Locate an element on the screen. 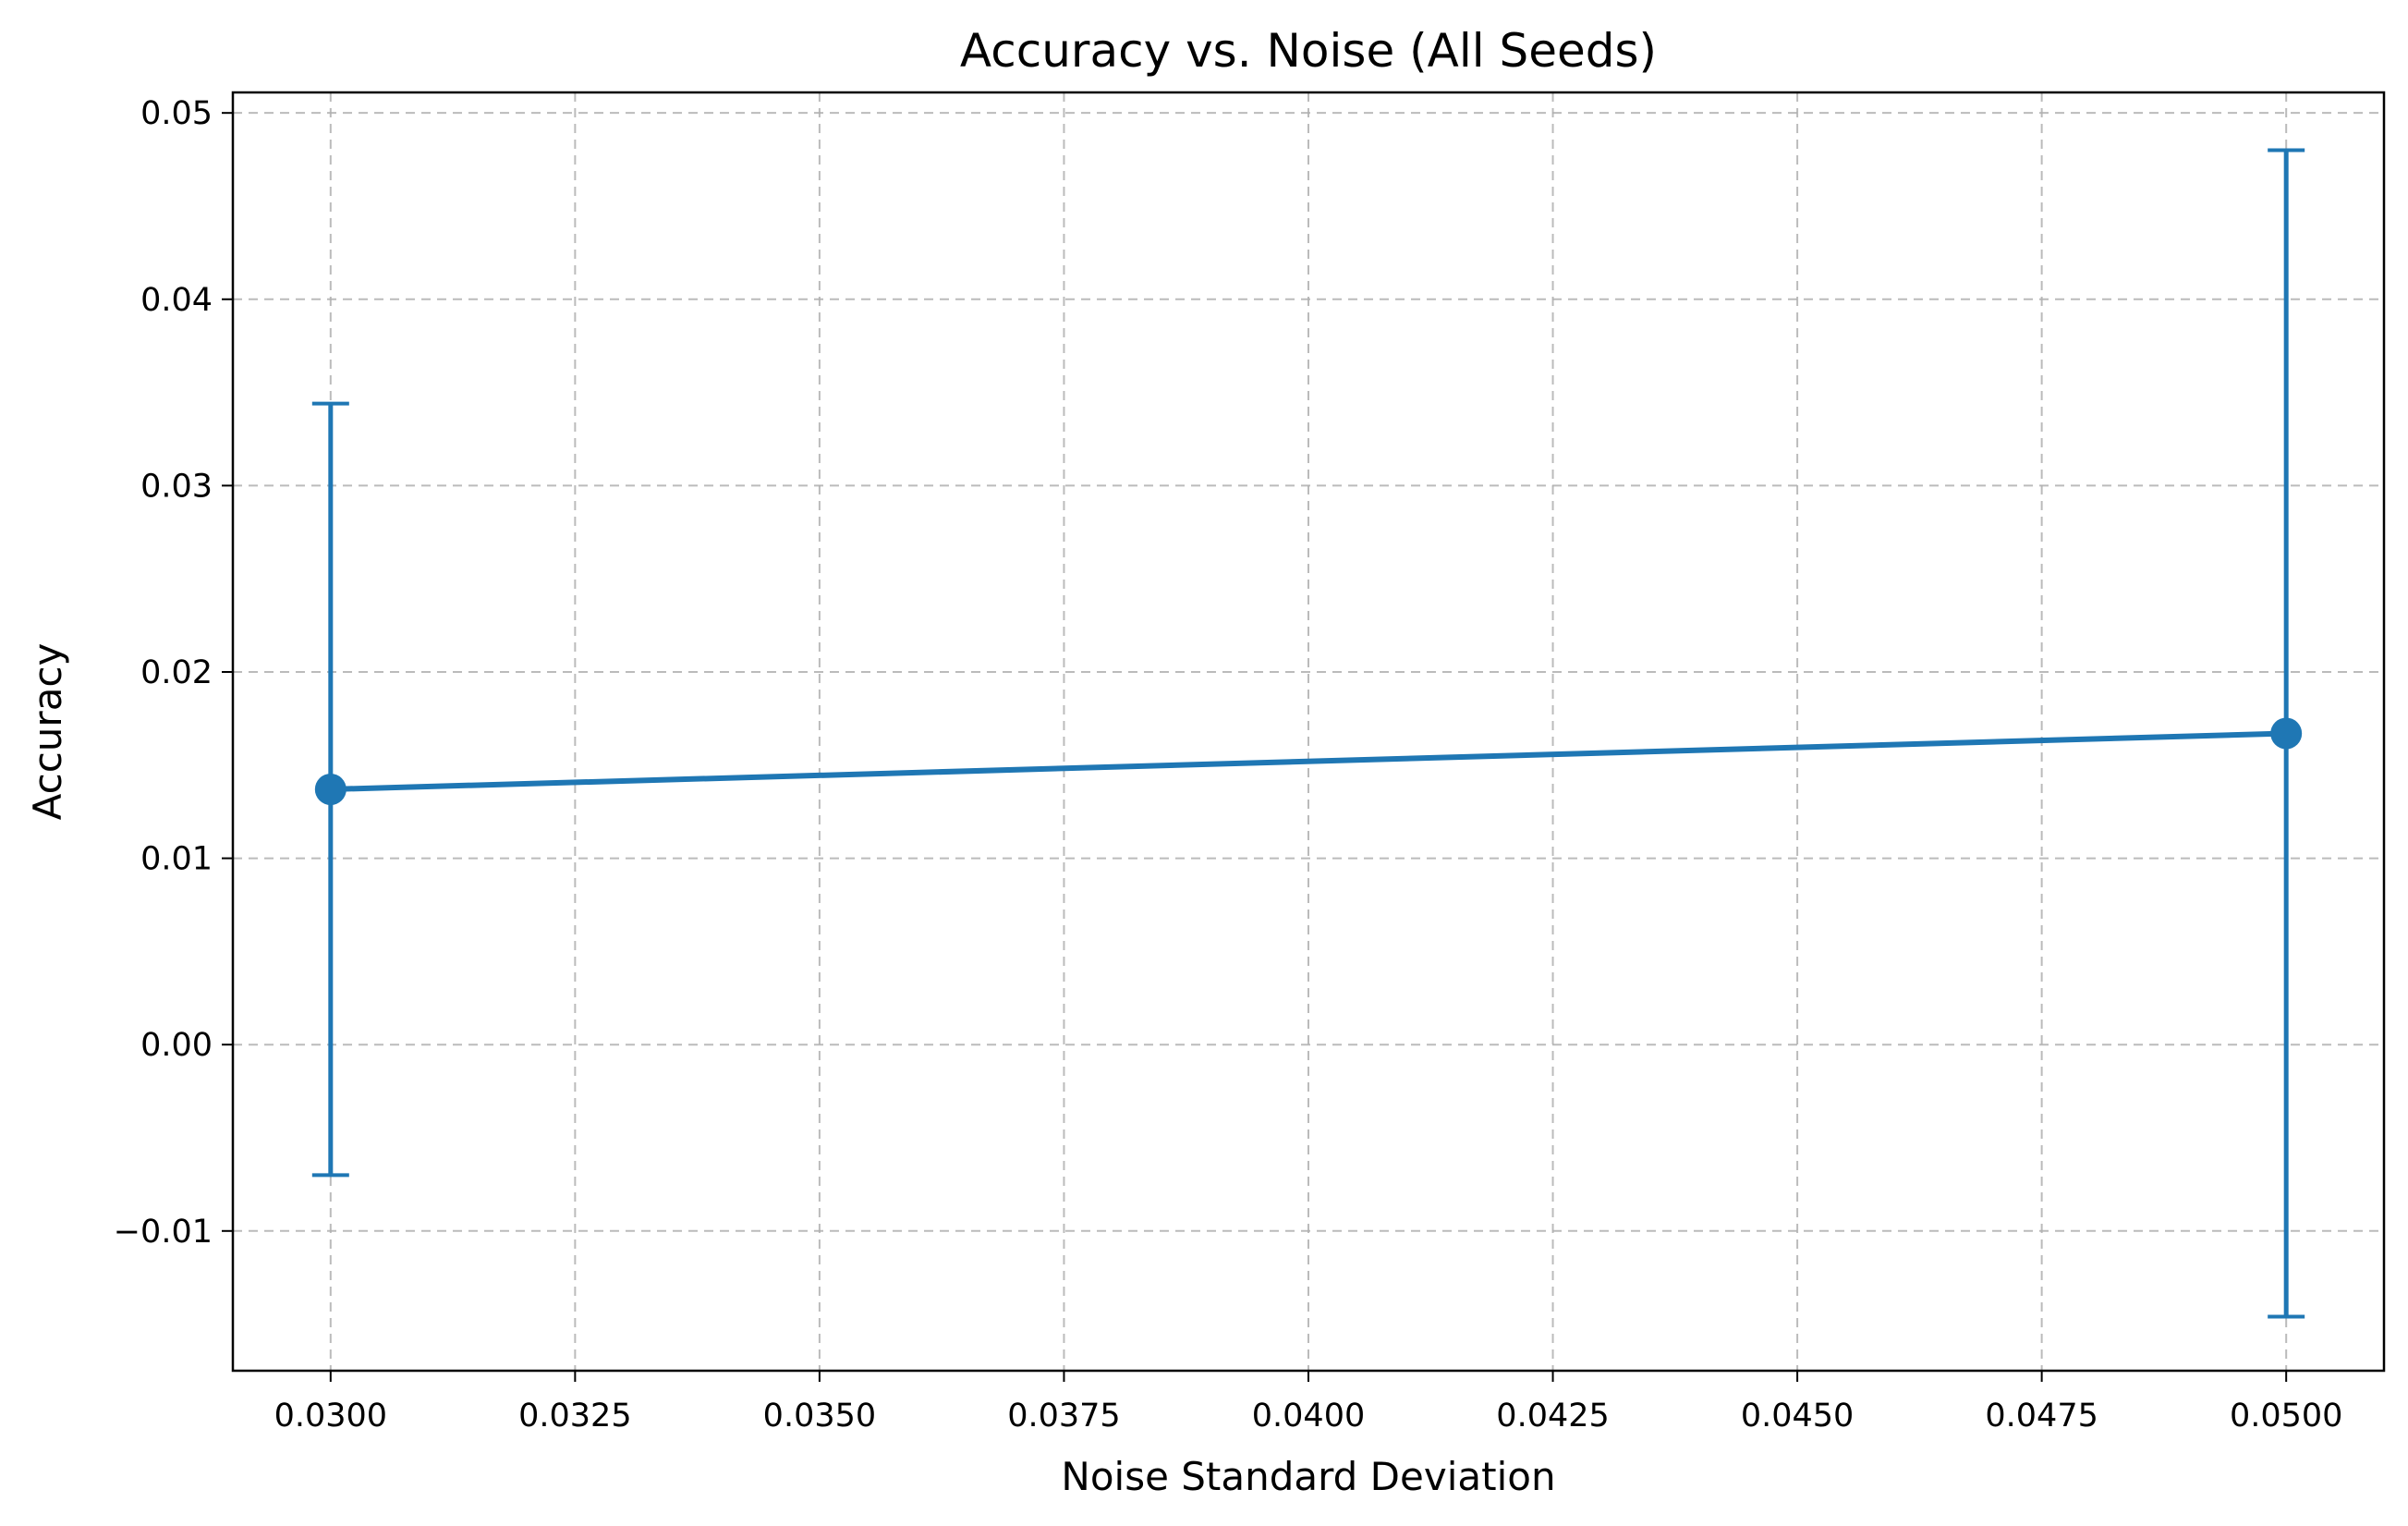 This screenshot has width=2408, height=1526. y-axis-ticks: −0.01 0.00 0.01 0.02 0.03 0.04 0.05 is located at coordinates (173, 673).